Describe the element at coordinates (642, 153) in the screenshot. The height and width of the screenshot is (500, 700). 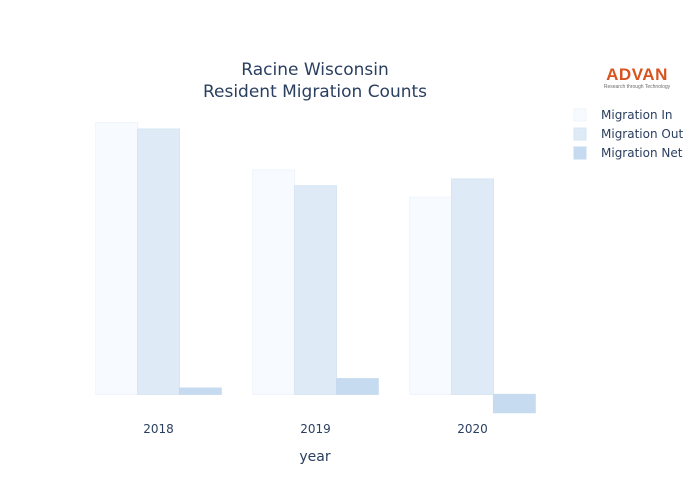
I see `legend-label: Migration Net` at that location.